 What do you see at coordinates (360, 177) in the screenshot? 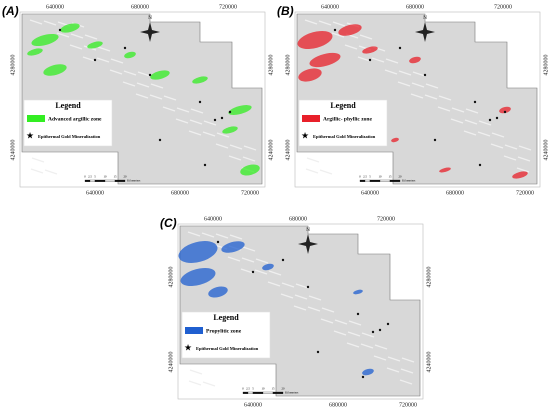
I see `scale-label: 0` at bounding box center [360, 177].